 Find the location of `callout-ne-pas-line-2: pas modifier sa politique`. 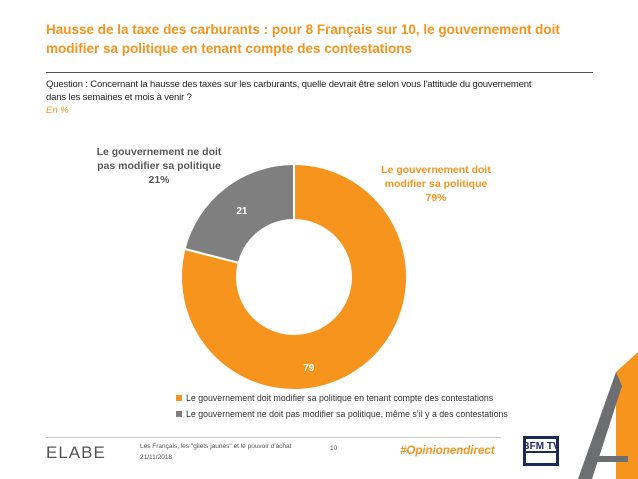

callout-ne-pas-line-2: pas modifier sa politique is located at coordinates (159, 166).